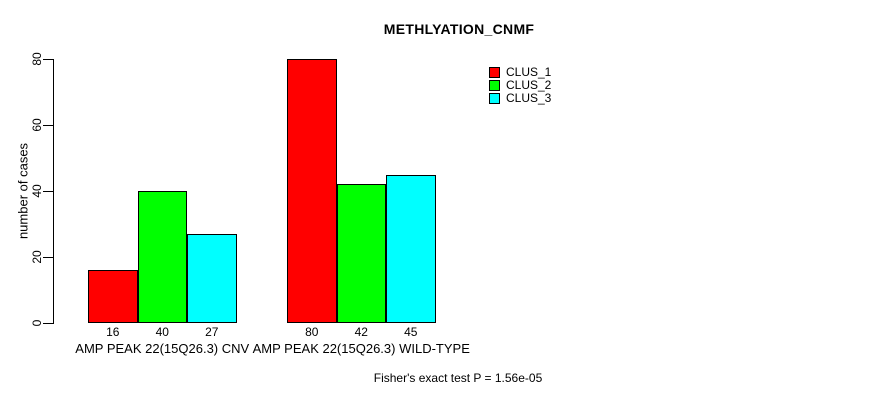 Image resolution: width=890 pixels, height=400 pixels. Describe the element at coordinates (37, 257) in the screenshot. I see `y-axis-tick-label: 20` at that location.